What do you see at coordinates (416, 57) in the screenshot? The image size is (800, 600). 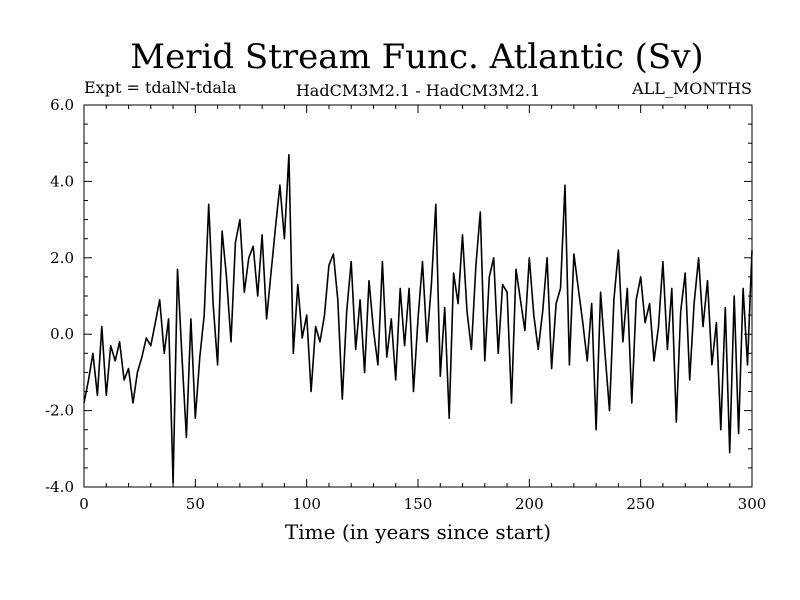 I see `chart-title: Merid Stream Func. Atlantic (Sv)` at bounding box center [416, 57].